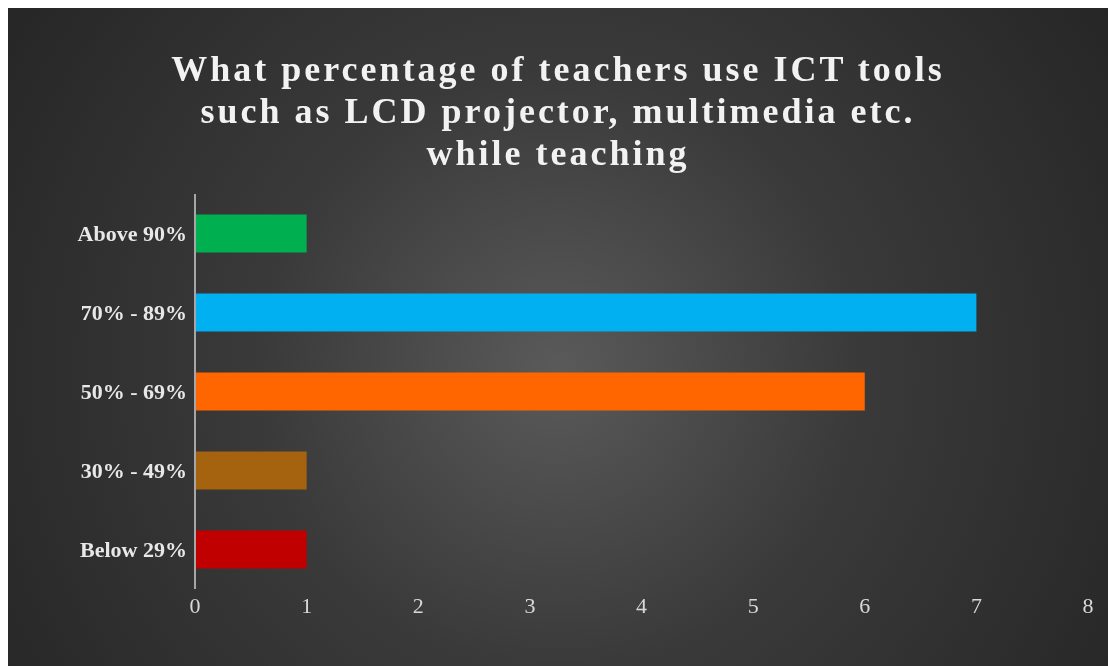 The height and width of the screenshot is (666, 1108). What do you see at coordinates (530, 605) in the screenshot?
I see `x-tick-label: 3` at bounding box center [530, 605].